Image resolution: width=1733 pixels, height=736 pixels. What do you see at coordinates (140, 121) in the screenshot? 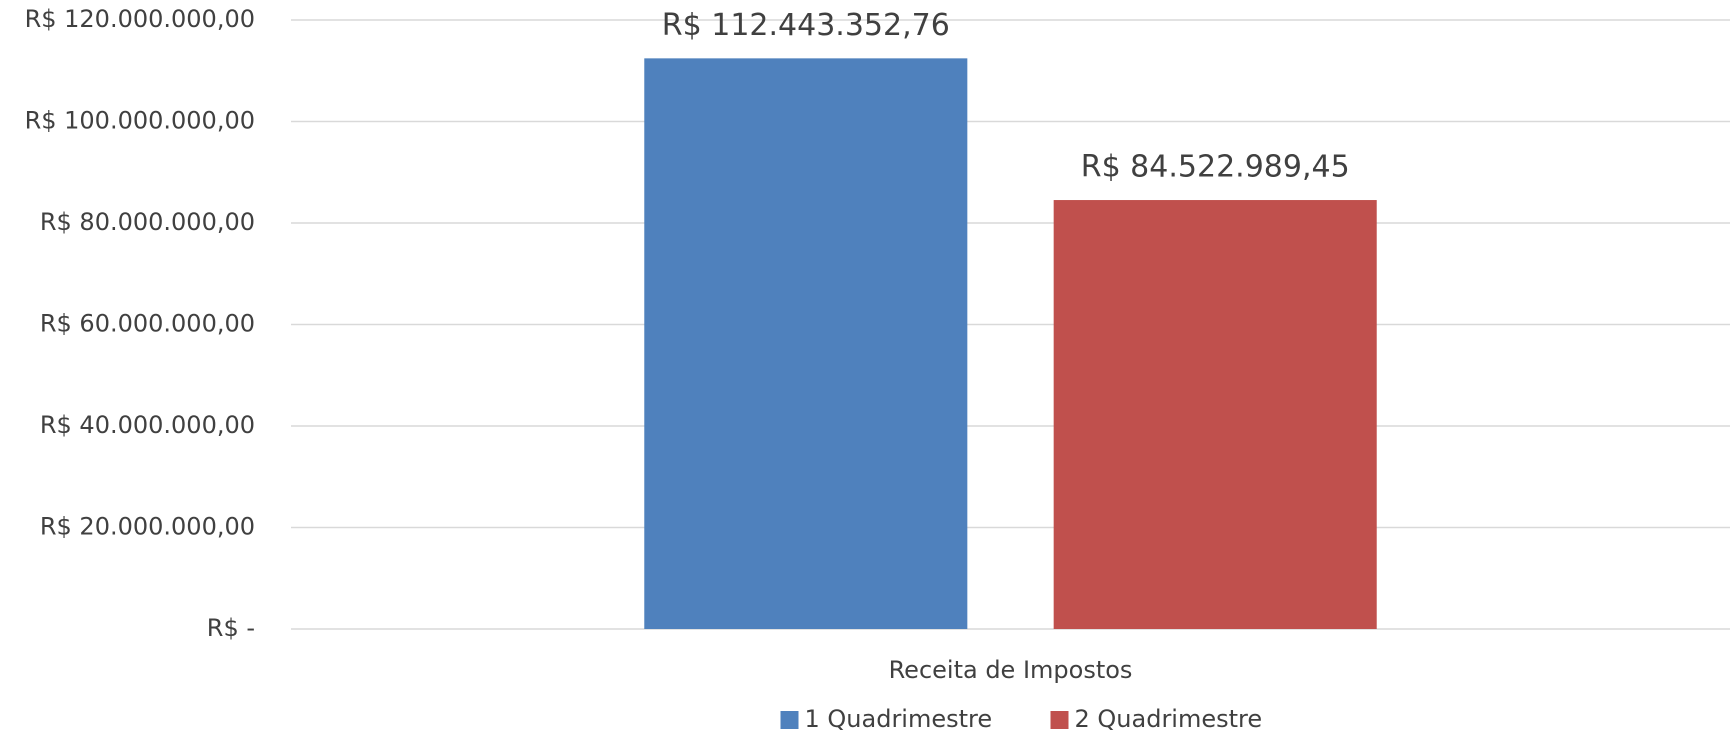
I see `y-tick-label: R$ 100.000.000,00` at bounding box center [140, 121].